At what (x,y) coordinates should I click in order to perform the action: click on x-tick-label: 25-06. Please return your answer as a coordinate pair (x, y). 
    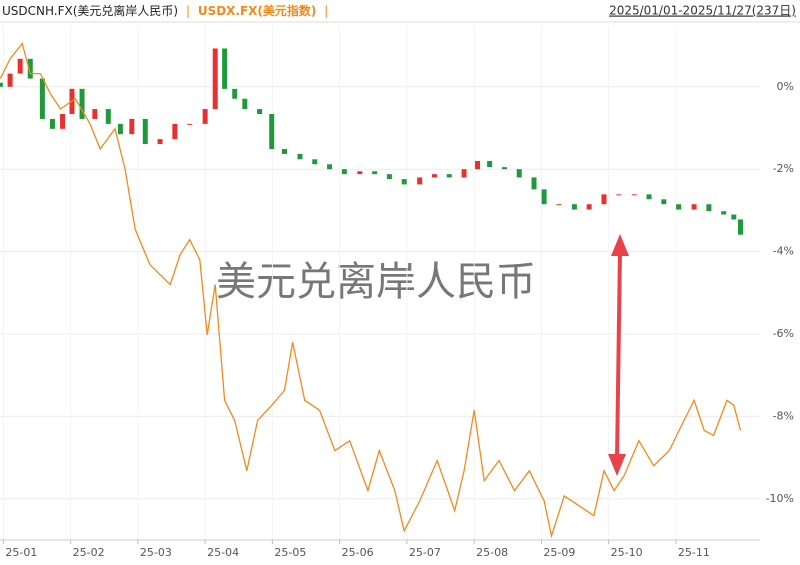
    Looking at the image, I should click on (358, 552).